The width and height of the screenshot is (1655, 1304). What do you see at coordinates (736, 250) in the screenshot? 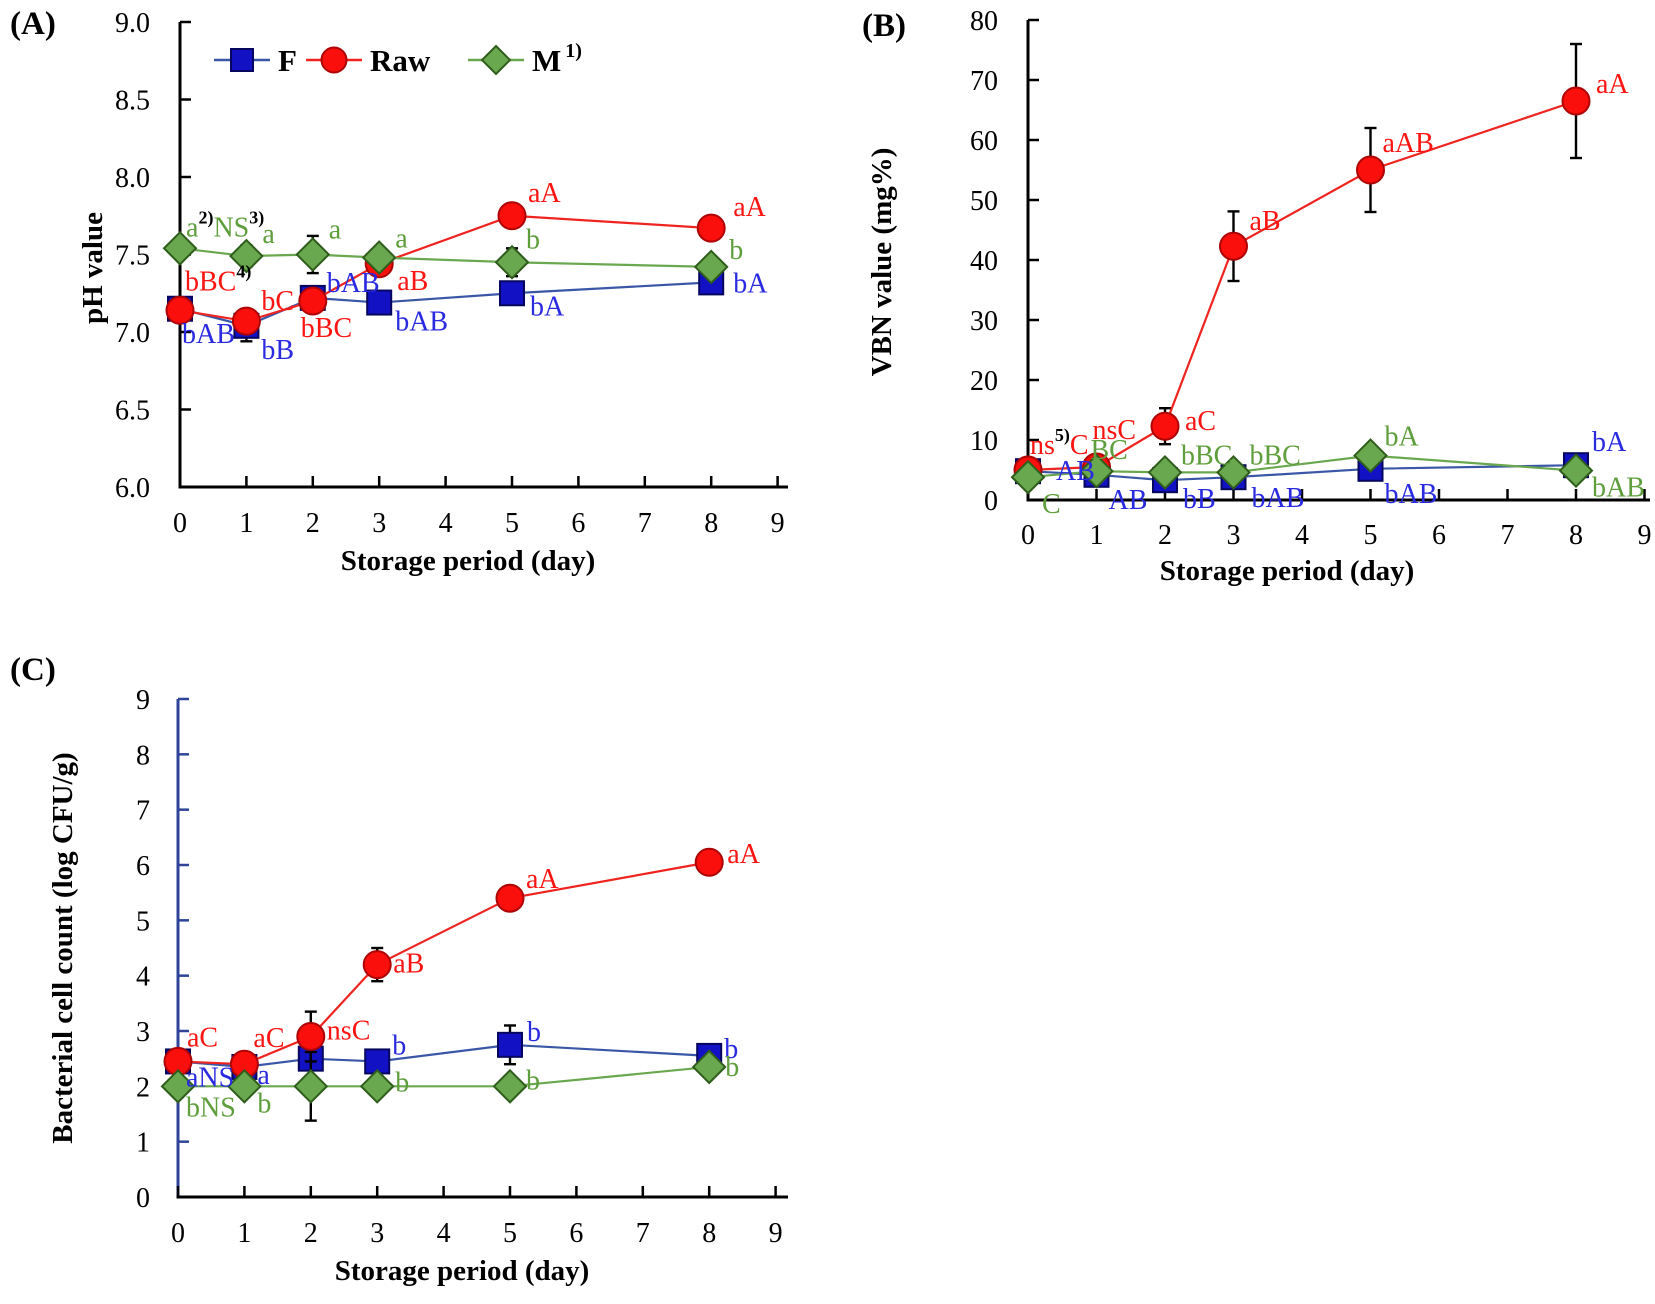
I see `sig-label-m-day8: b` at bounding box center [736, 250].